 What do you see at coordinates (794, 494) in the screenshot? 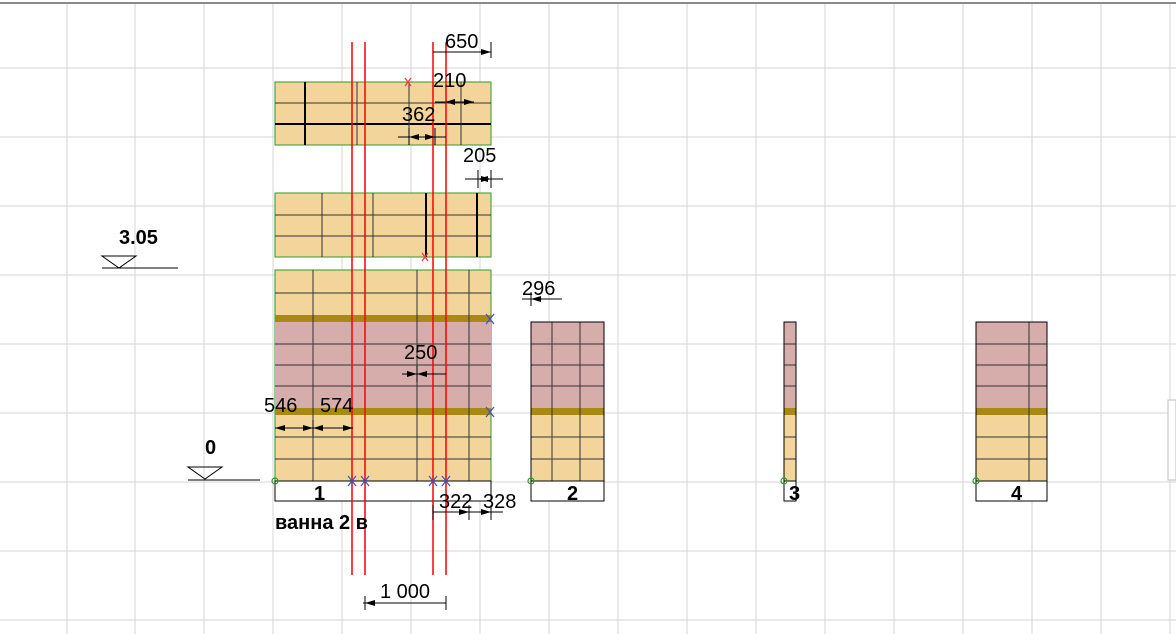
I see `wall-3-label: 3` at bounding box center [794, 494].